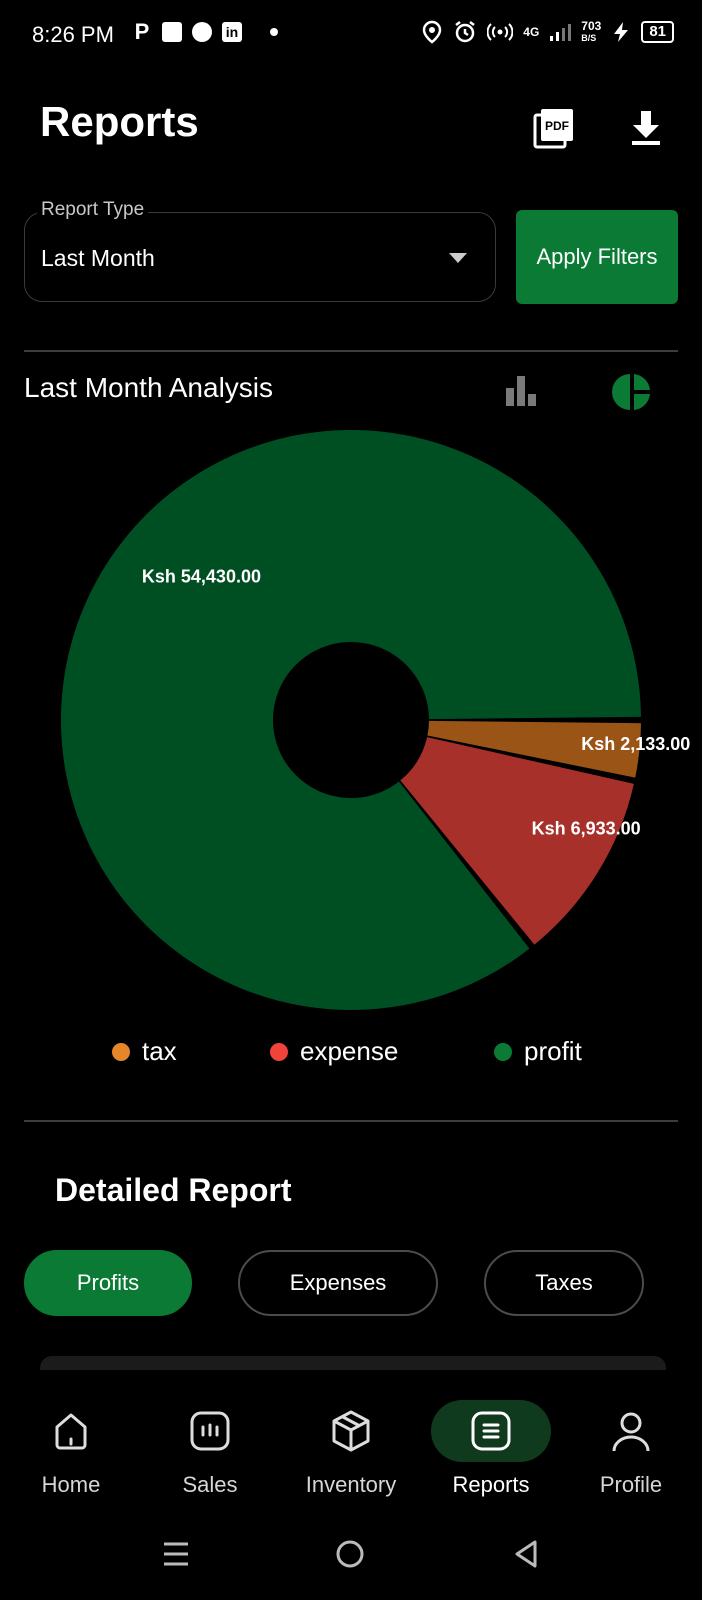 The height and width of the screenshot is (1600, 702). I want to click on location-icon, so click(432, 32).